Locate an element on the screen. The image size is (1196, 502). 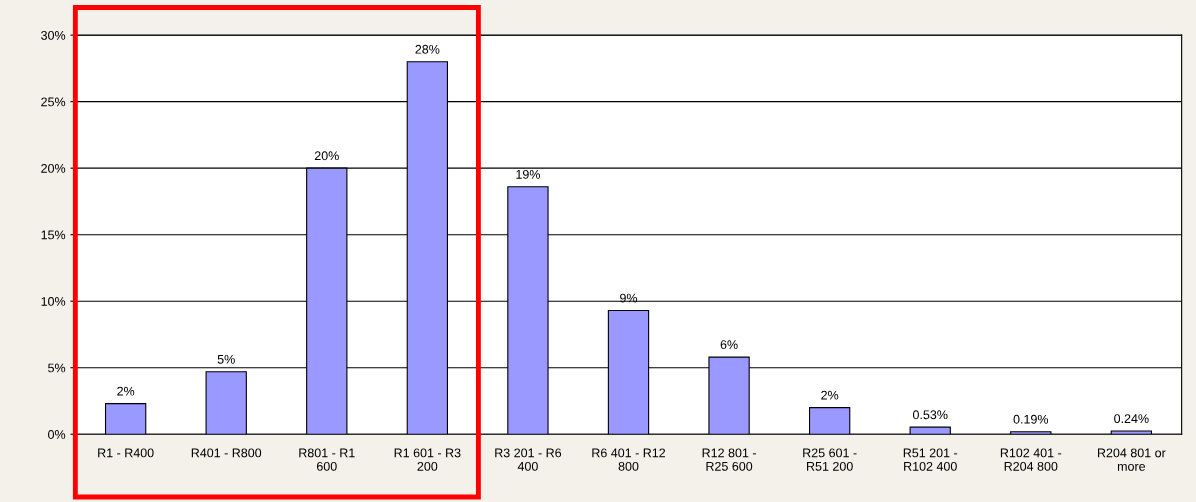
data-label: 9% is located at coordinates (629, 298).